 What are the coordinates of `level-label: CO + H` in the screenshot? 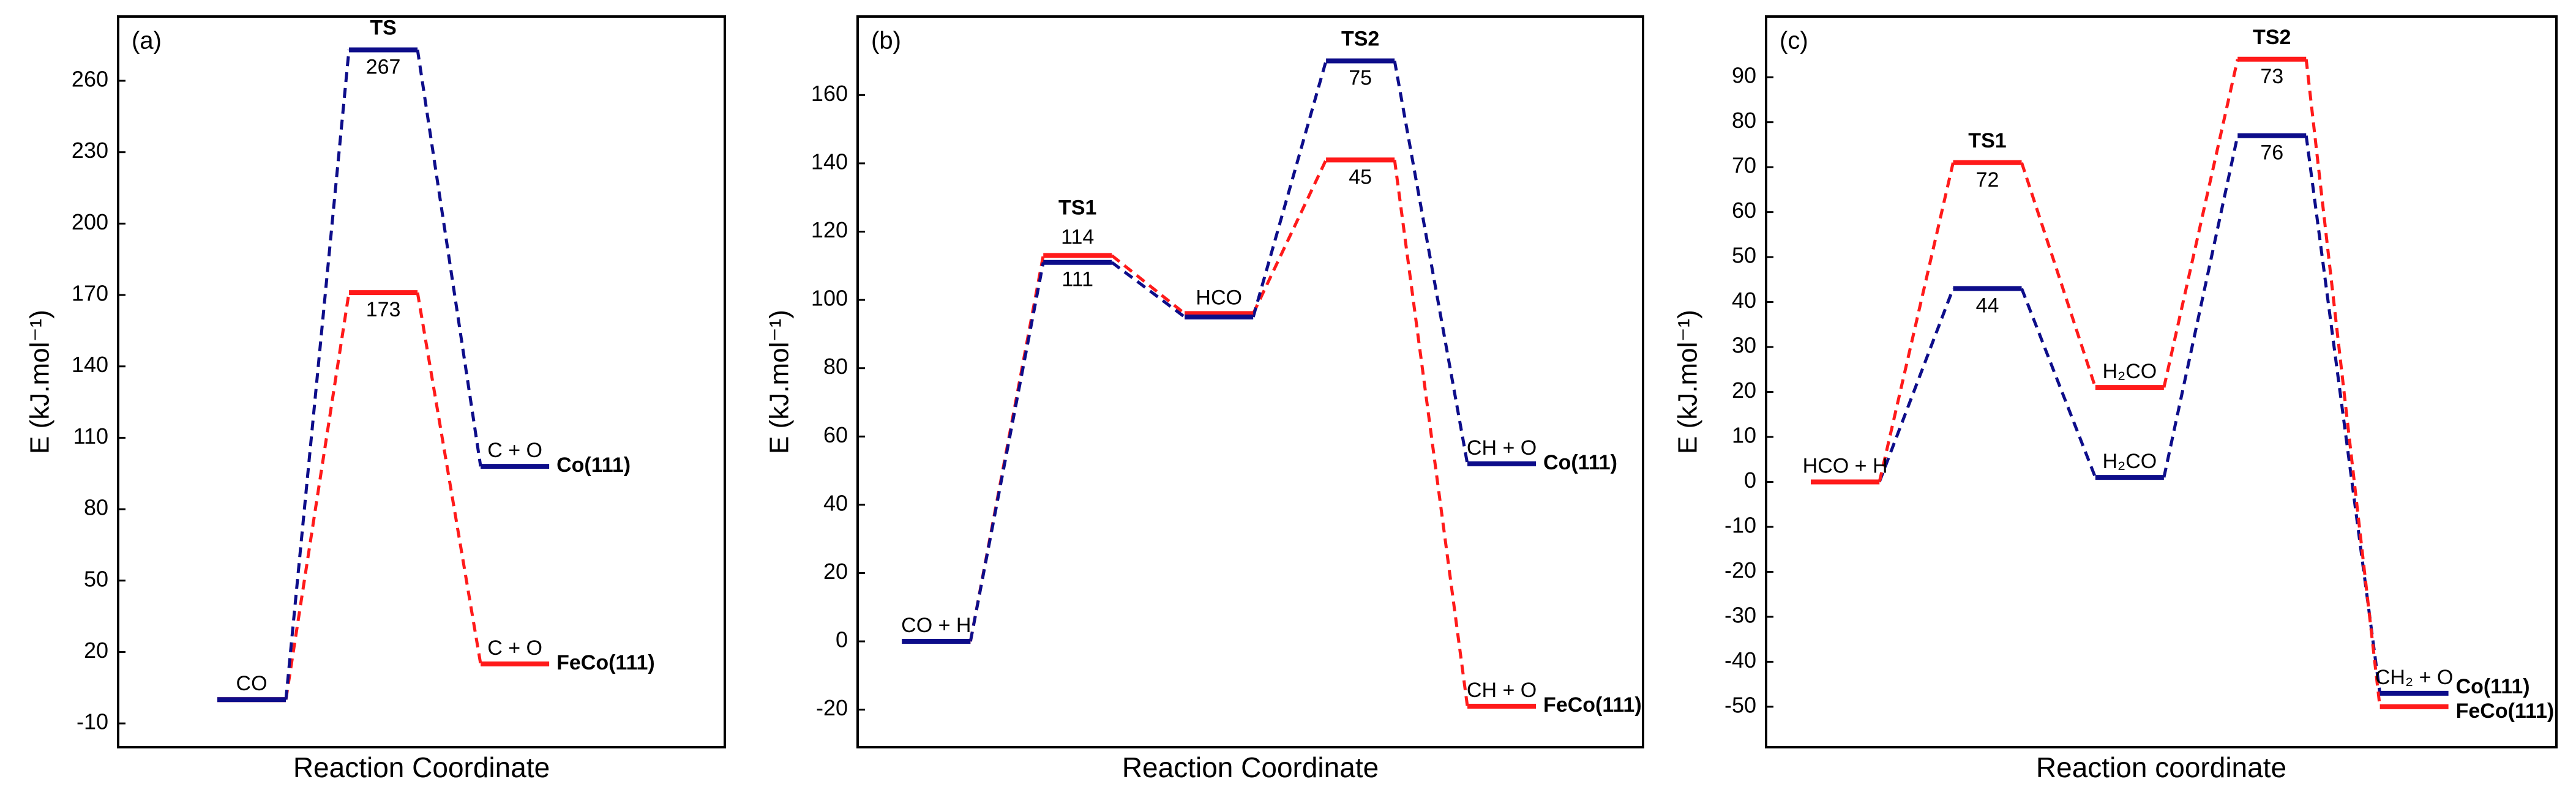 It's located at (936, 625).